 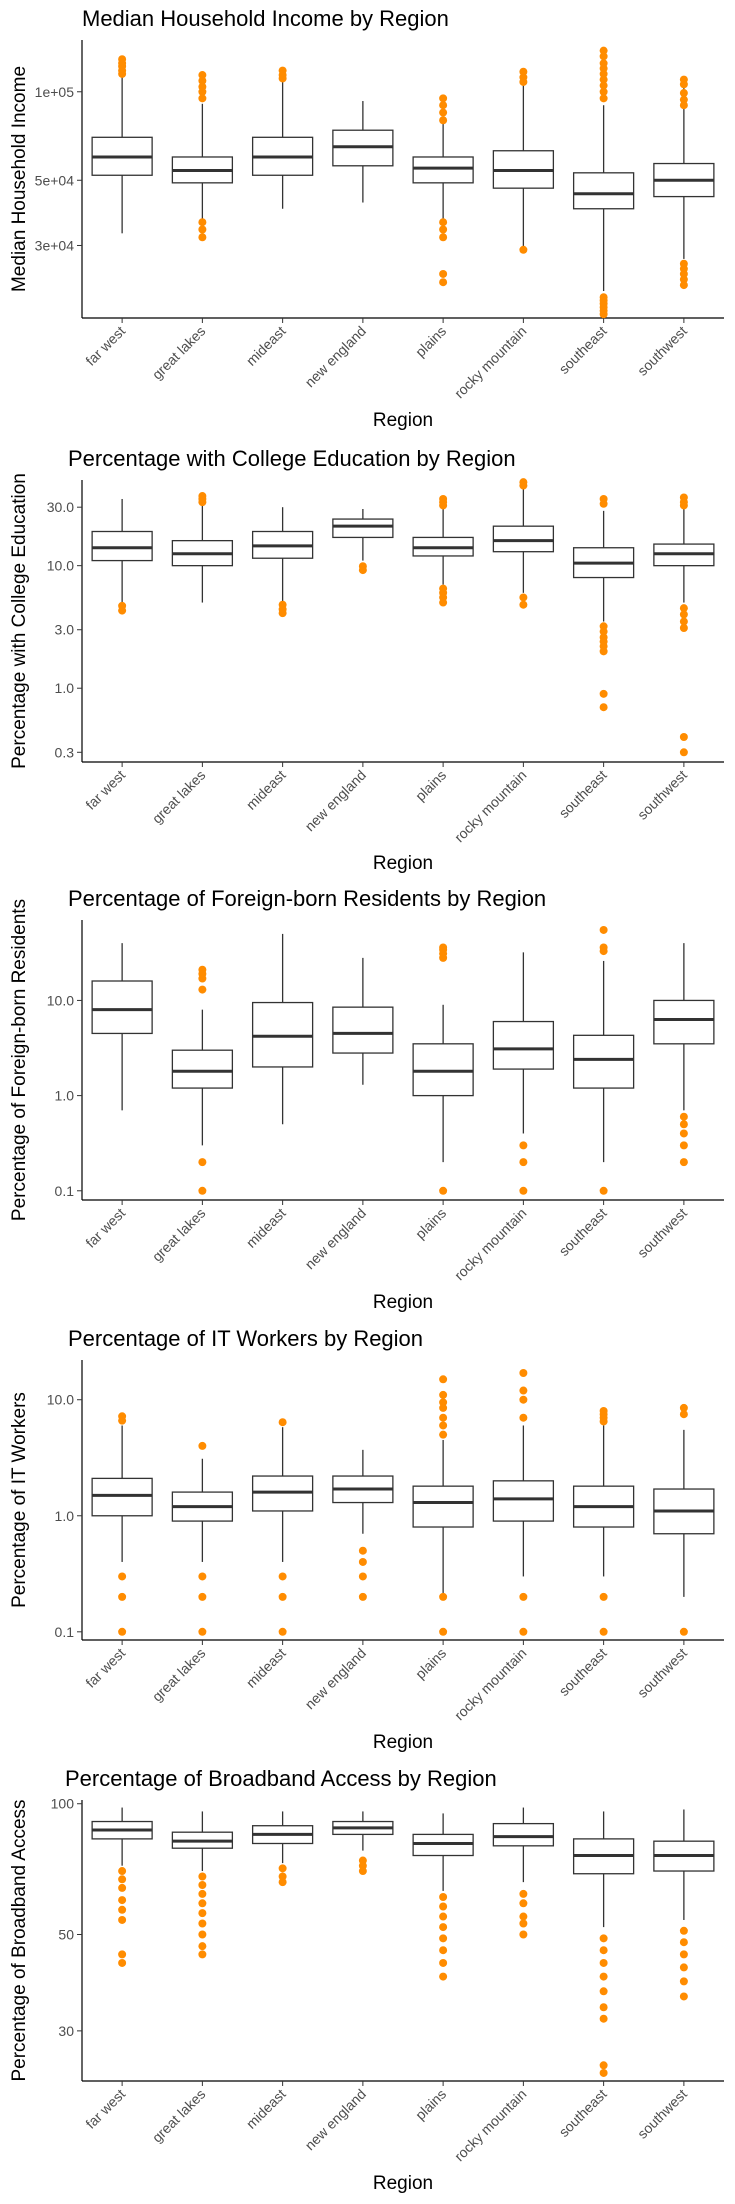 What do you see at coordinates (55, 92) in the screenshot?
I see `y-tick-label: 1e+05` at bounding box center [55, 92].